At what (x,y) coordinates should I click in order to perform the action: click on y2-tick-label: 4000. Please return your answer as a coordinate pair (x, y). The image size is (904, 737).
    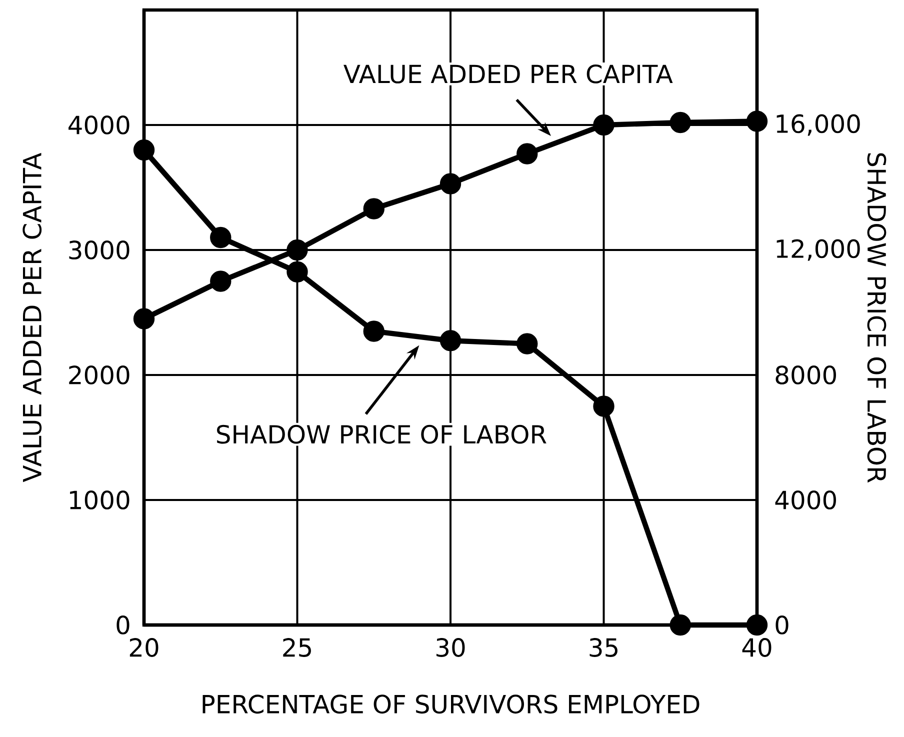
    Looking at the image, I should click on (805, 500).